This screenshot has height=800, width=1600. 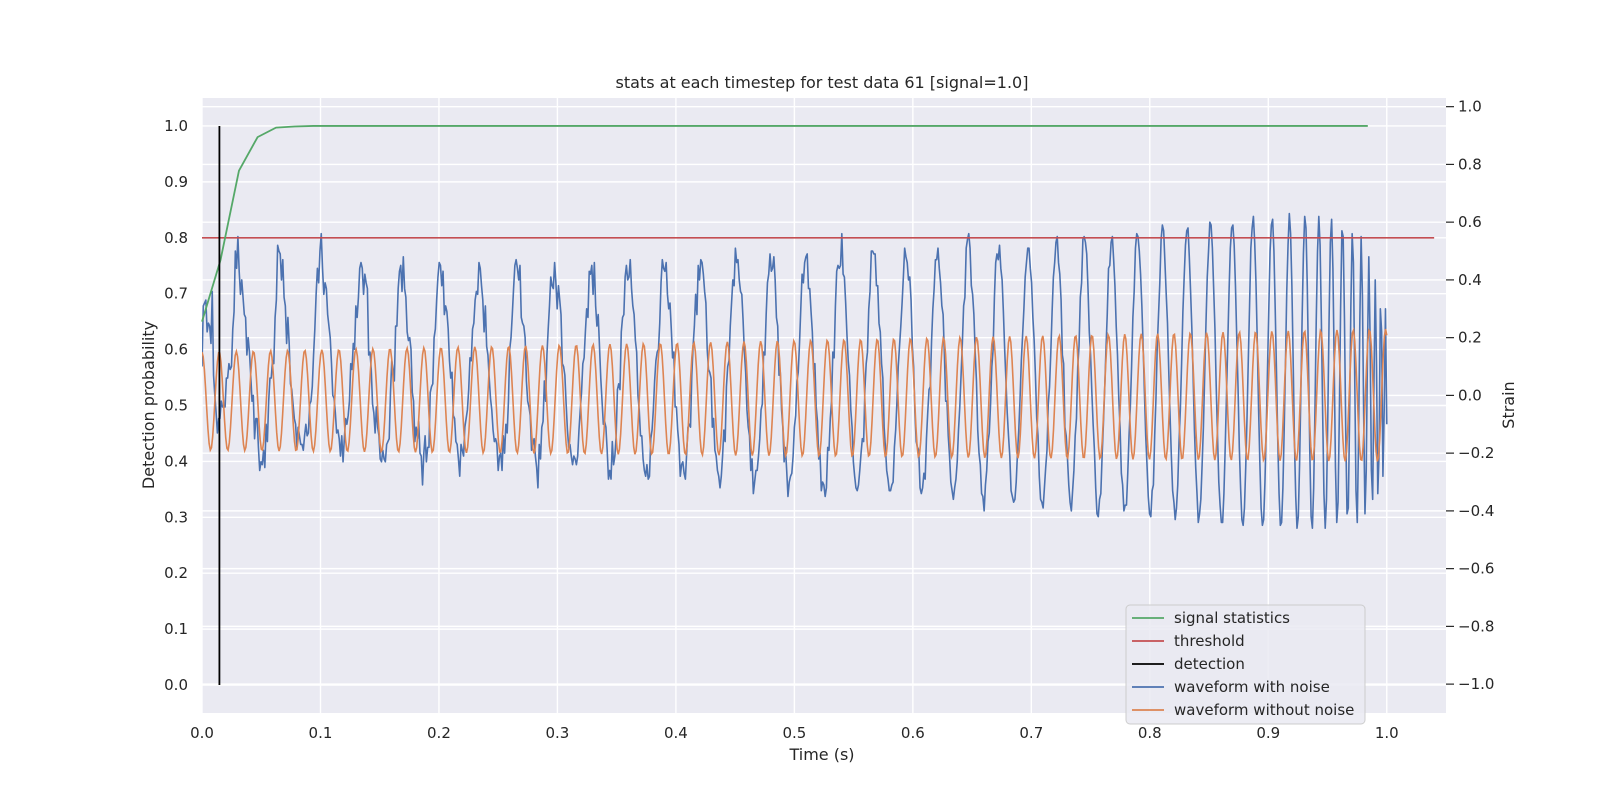 What do you see at coordinates (1387, 733) in the screenshot?
I see `x-tick-label: 1.0` at bounding box center [1387, 733].